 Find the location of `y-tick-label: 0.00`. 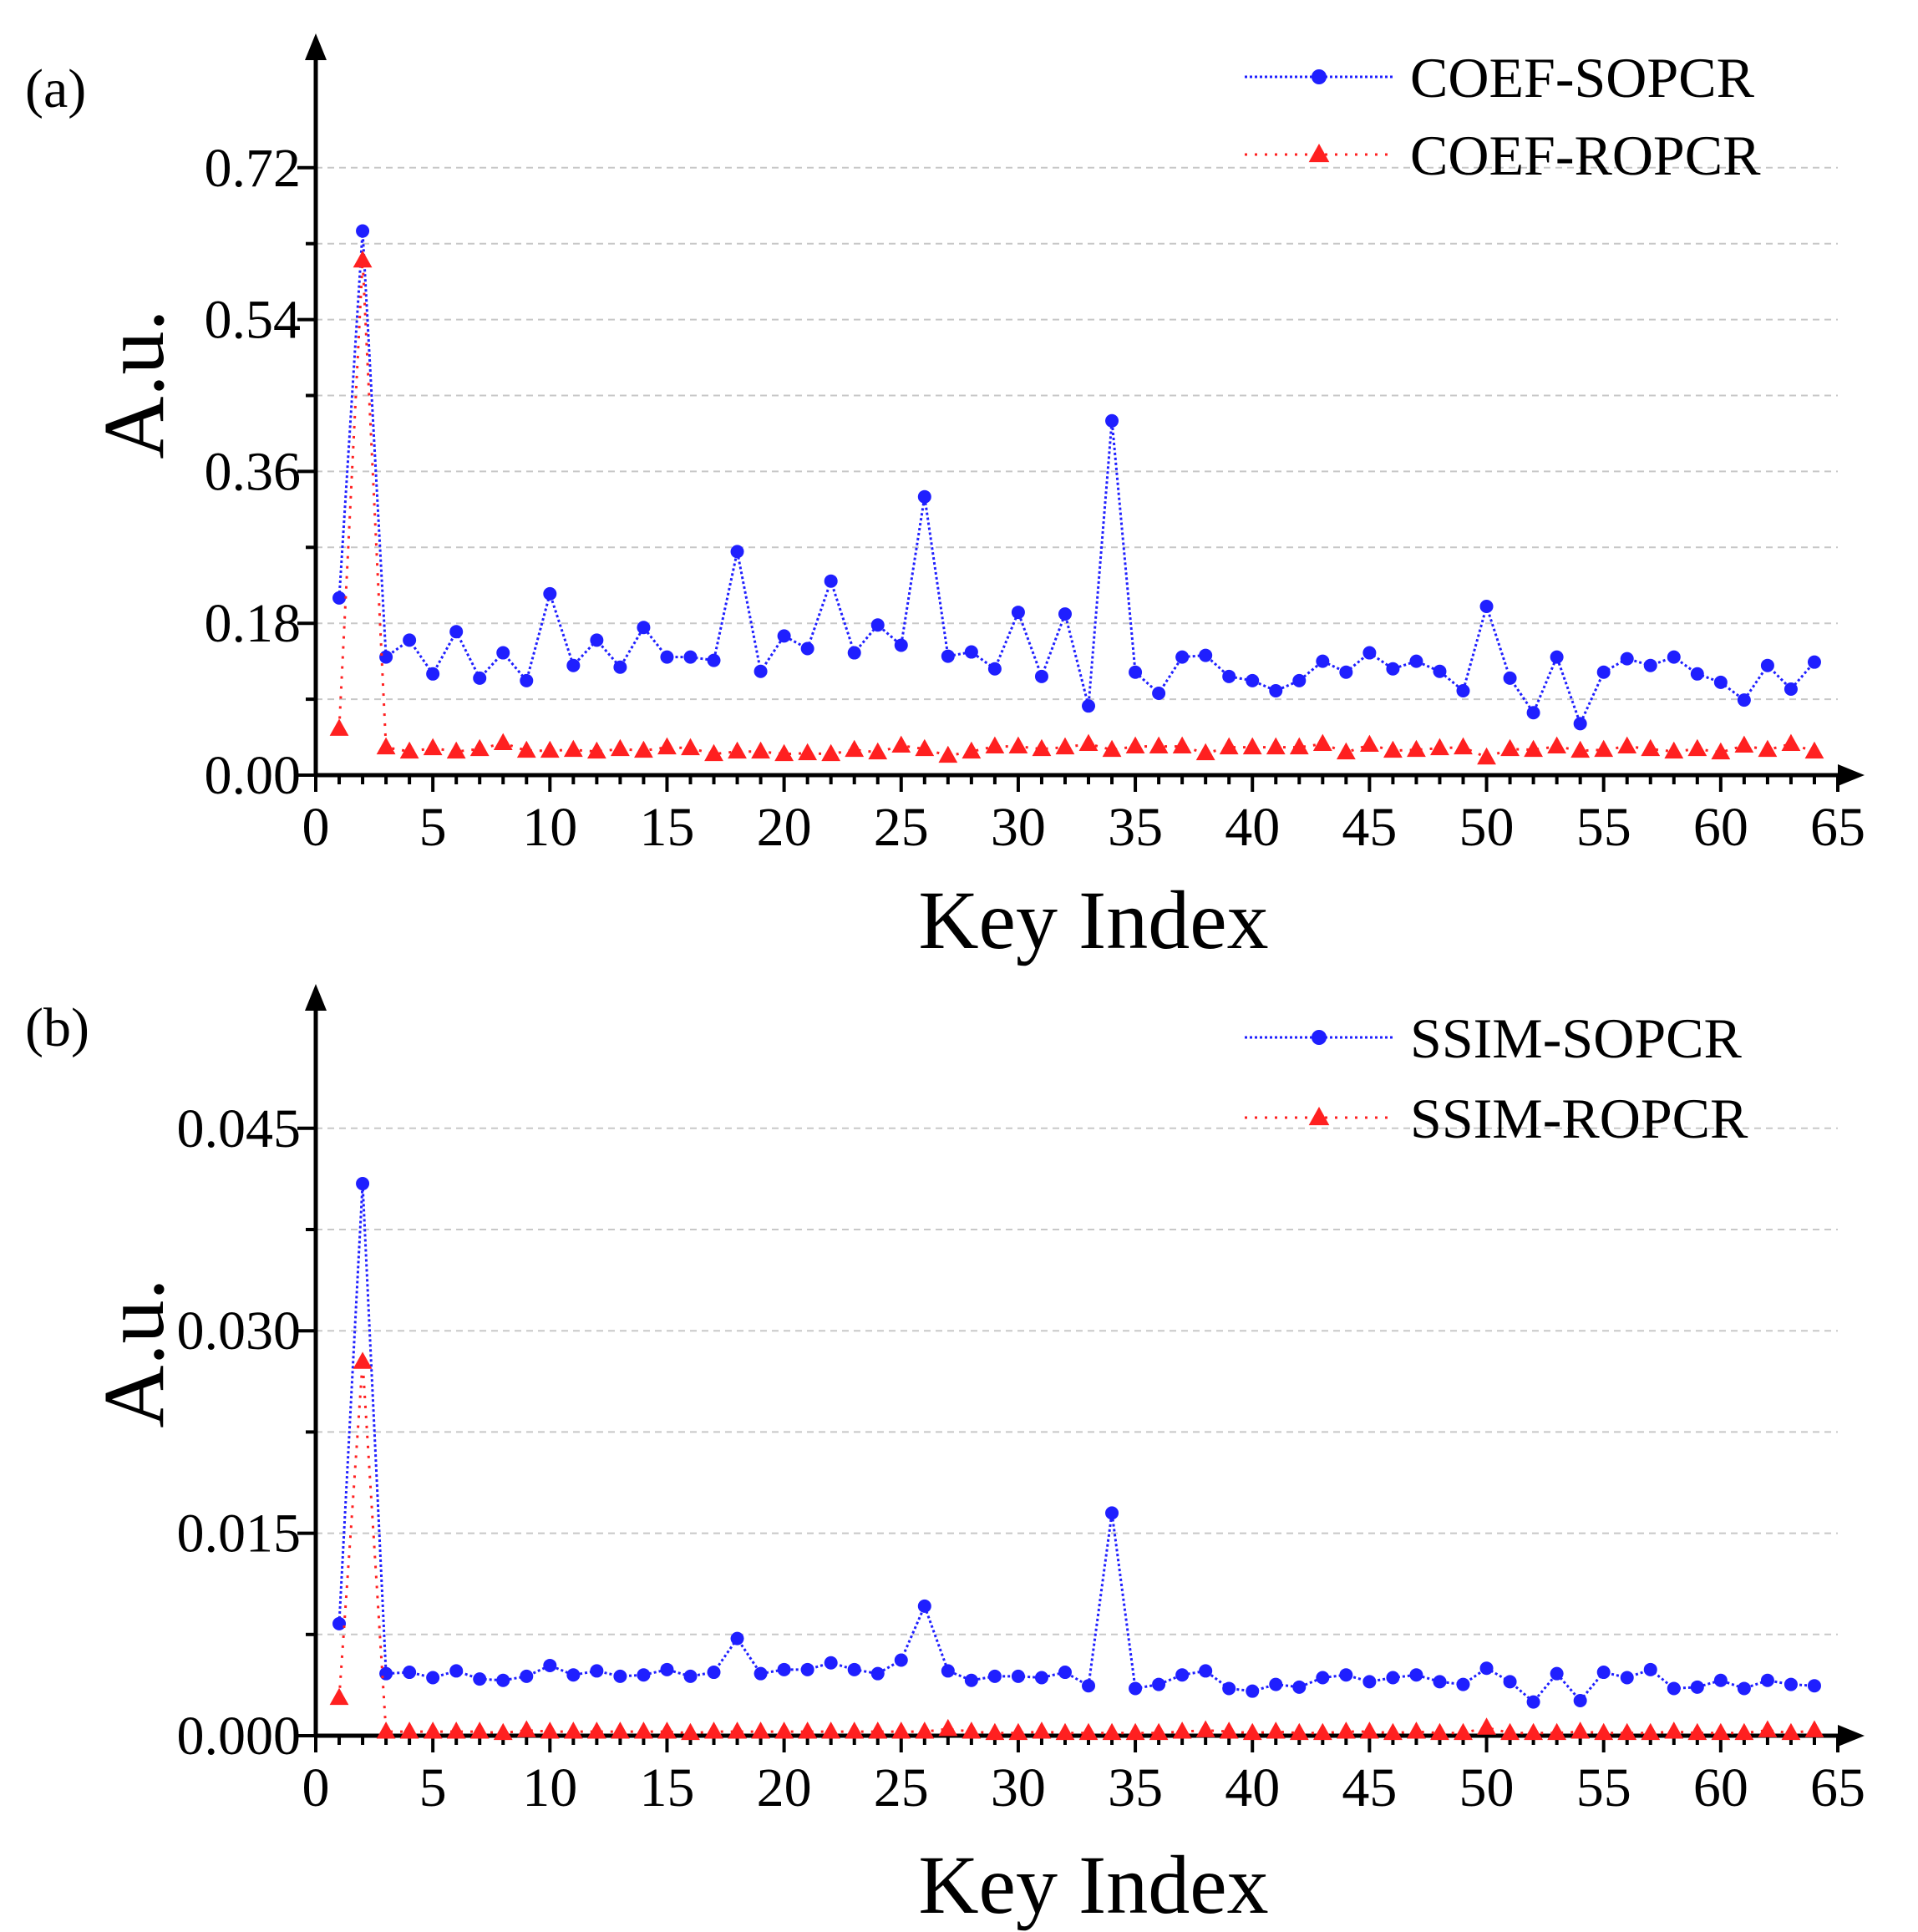

y-tick-label: 0.00 is located at coordinates (254, 775).